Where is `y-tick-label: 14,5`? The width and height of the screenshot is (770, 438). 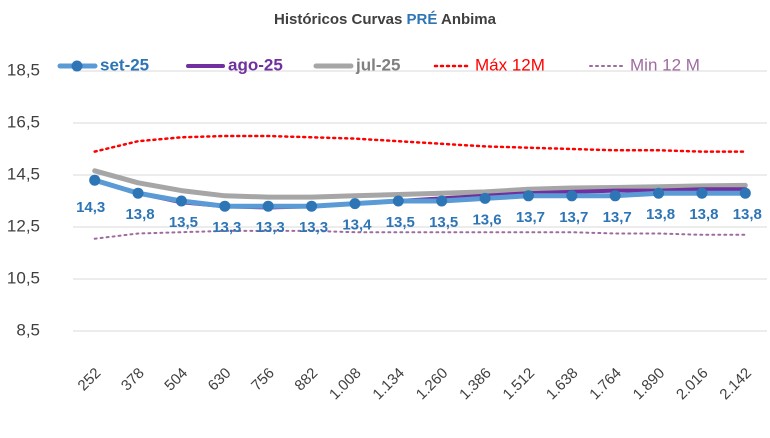
y-tick-label: 14,5 is located at coordinates (23, 173).